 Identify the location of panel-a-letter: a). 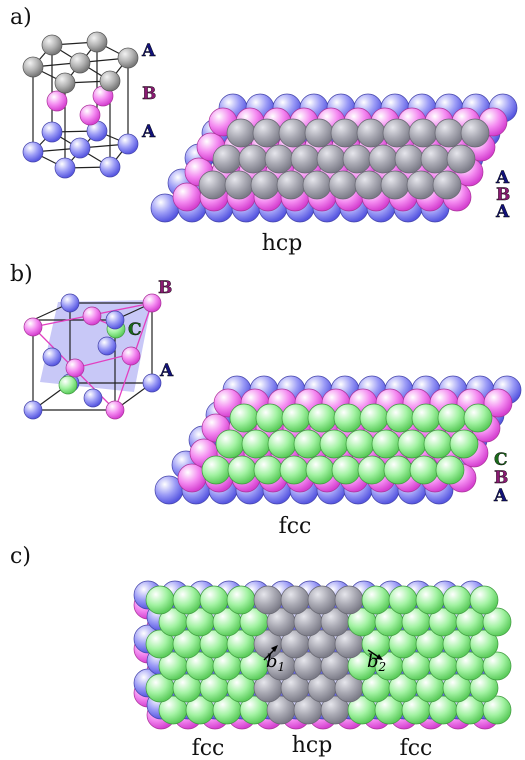
(21, 17).